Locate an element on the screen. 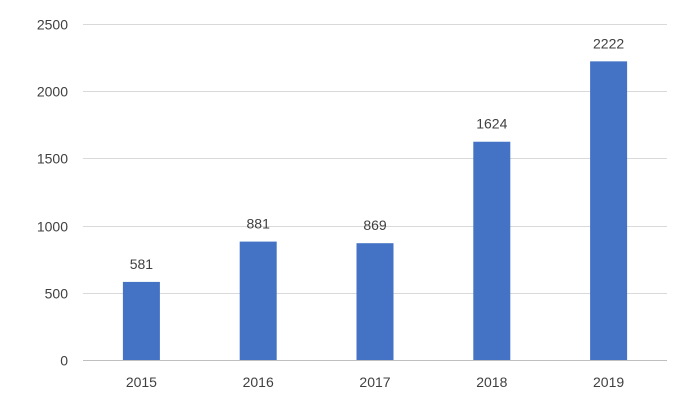 The width and height of the screenshot is (682, 409). y-tick-label: 1000 is located at coordinates (52, 227).